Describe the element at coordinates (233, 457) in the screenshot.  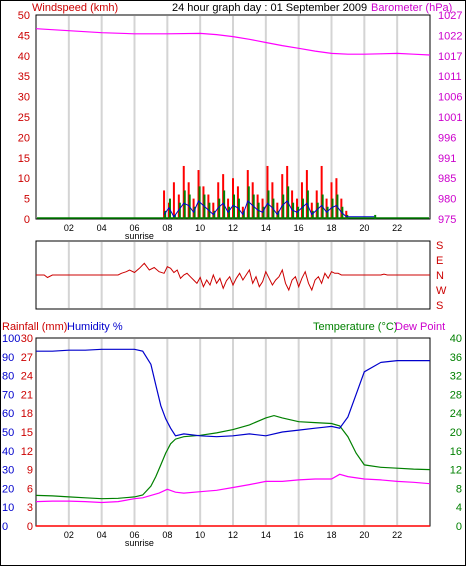
I see `temperature-line` at that location.